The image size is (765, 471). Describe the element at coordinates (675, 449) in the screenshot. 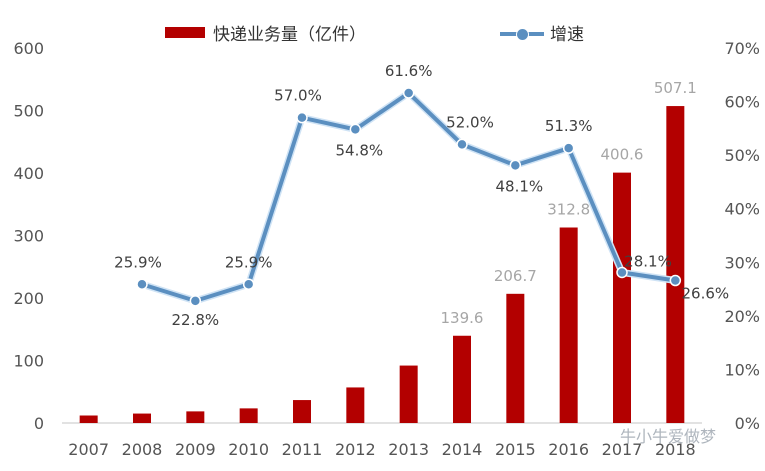

I see `x-axis-tick: 2018` at that location.